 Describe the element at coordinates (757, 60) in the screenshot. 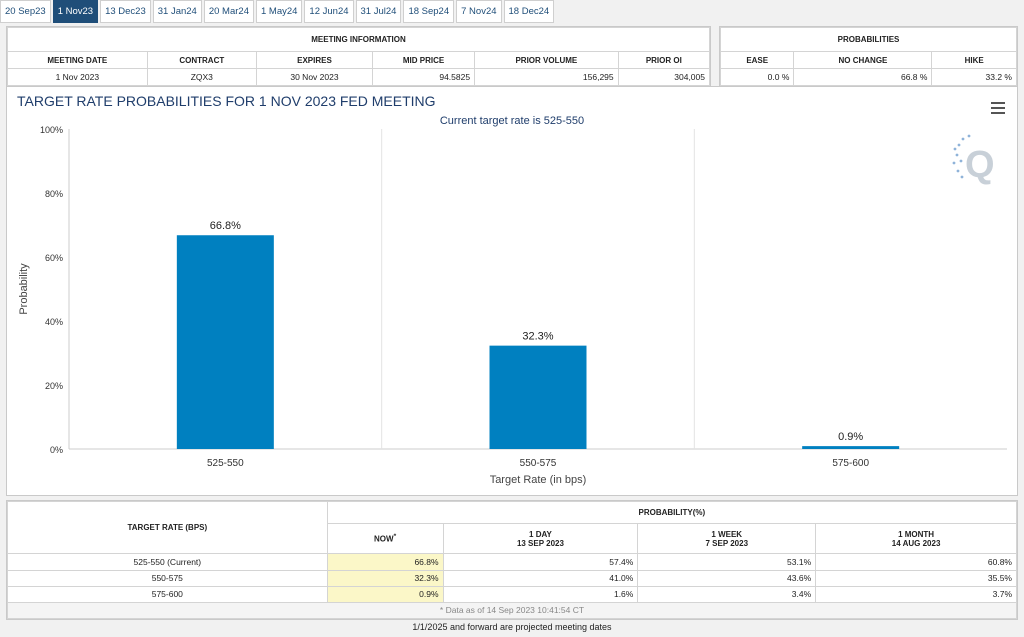

I see `col-ease: EASE` at that location.